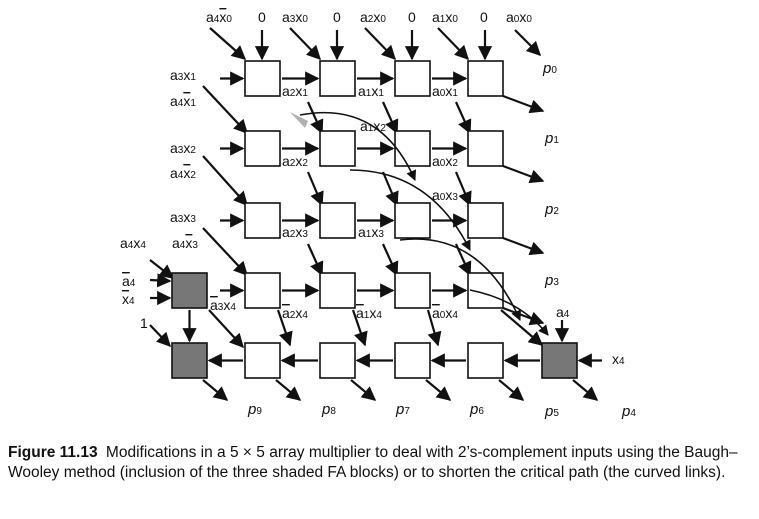  What do you see at coordinates (225, 110) in the screenshot?
I see `diag-arrow-r0-c1` at bounding box center [225, 110].